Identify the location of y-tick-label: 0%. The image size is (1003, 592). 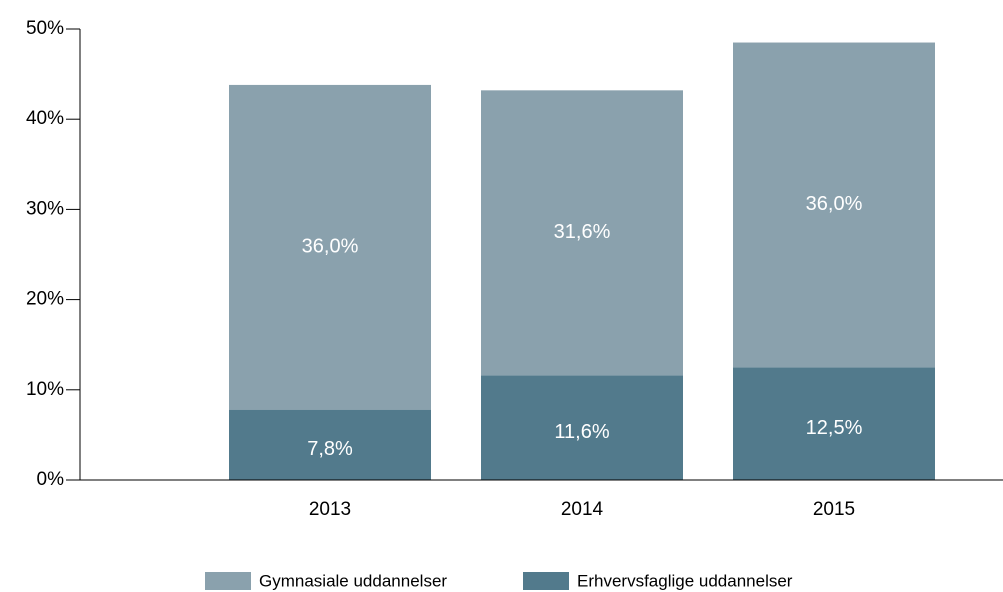
(51, 479).